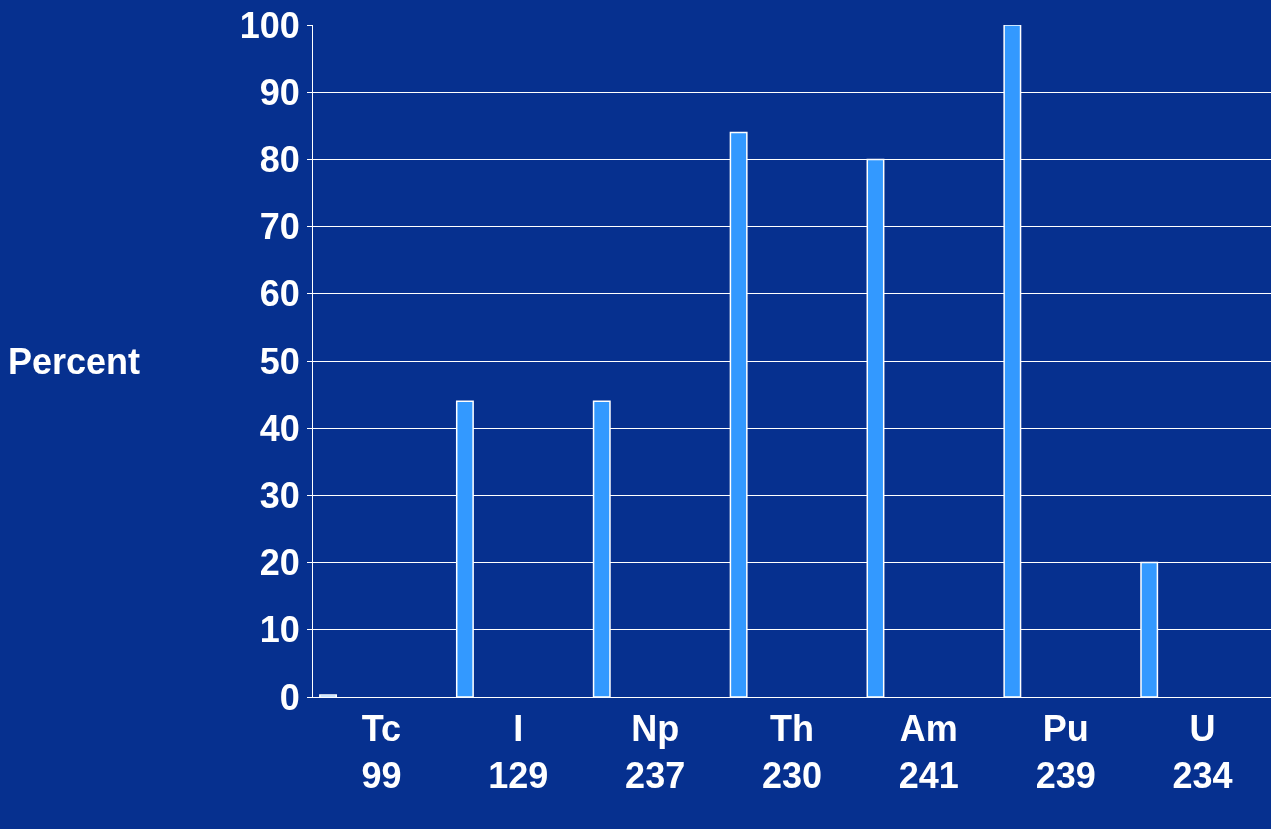 This screenshot has height=829, width=1271. Describe the element at coordinates (279, 159) in the screenshot. I see `y-tick-label: 80` at that location.